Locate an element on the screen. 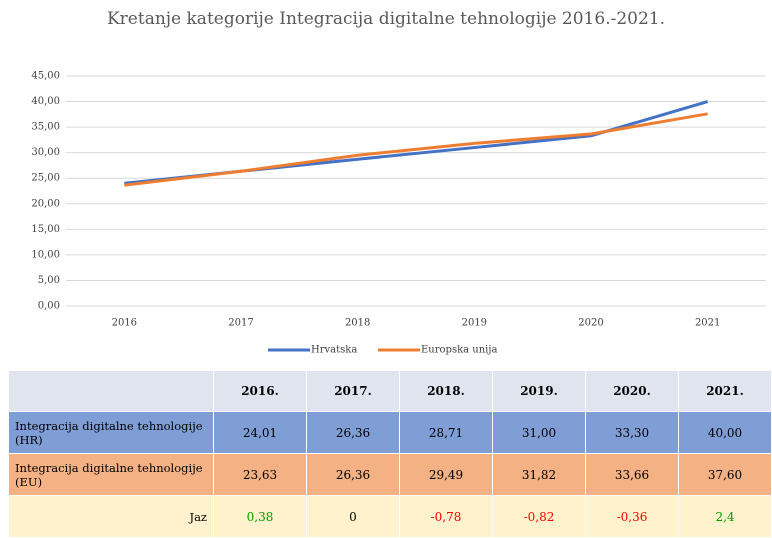  header-row: 2016. 2017. 2018. 2019. 2020. 2021. is located at coordinates (390, 391).